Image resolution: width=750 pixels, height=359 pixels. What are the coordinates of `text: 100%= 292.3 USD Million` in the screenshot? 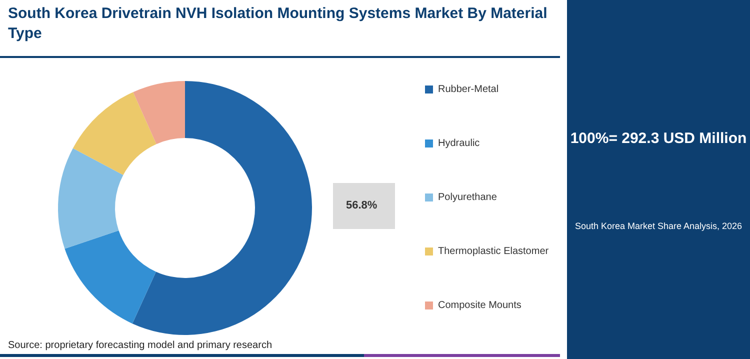 It's located at (658, 139).